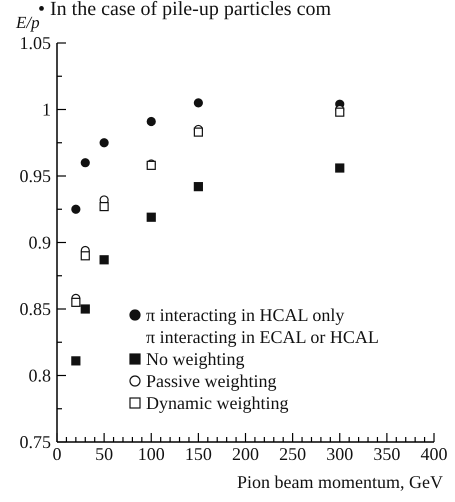 This screenshot has width=455, height=502. Describe the element at coordinates (195, 359) in the screenshot. I see `legend-label: No weighting` at that location.